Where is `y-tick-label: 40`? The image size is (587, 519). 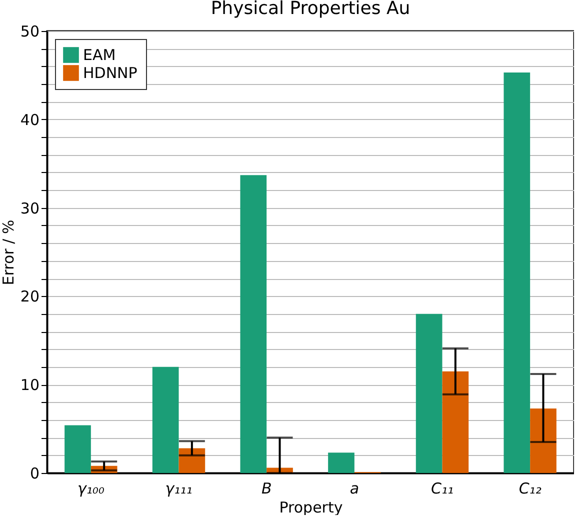
y-tick-label: 40 is located at coordinates (30, 119).